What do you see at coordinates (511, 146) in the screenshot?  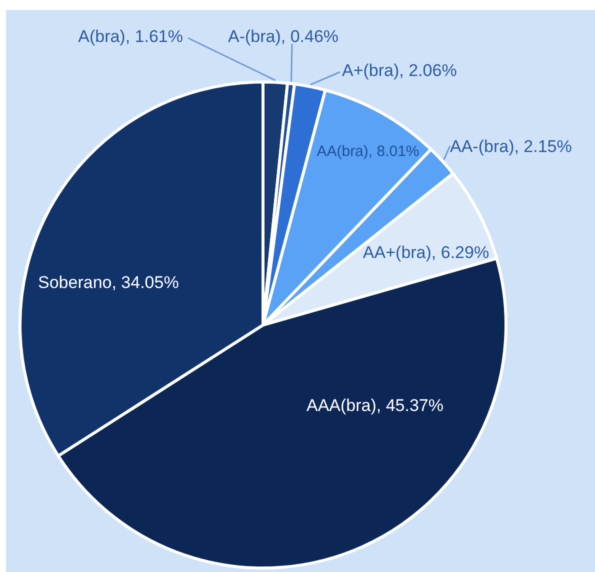 I see `slice-label: AA-(bra), 2.15%` at bounding box center [511, 146].